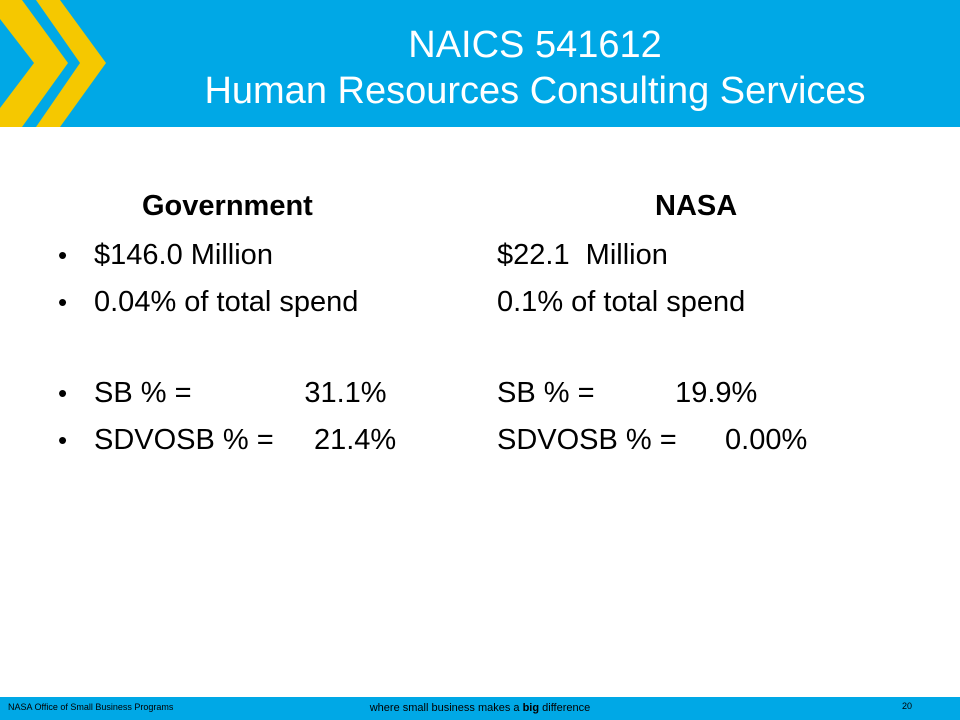  I want to click on tagline-post: difference, so click(565, 708).